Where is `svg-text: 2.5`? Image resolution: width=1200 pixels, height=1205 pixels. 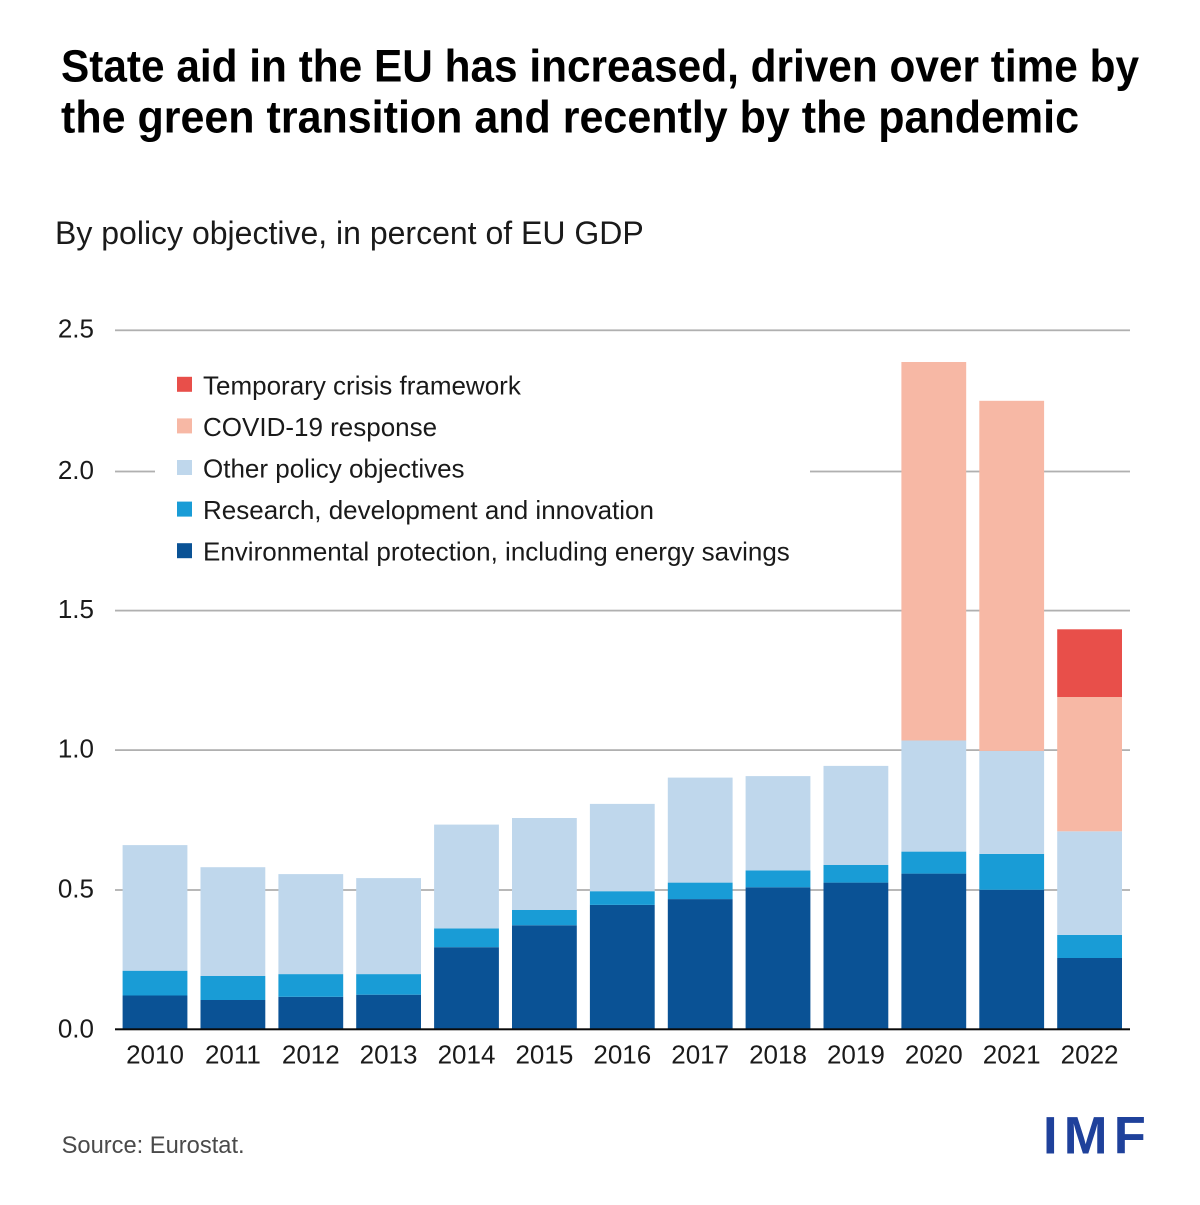 svg-text: 2.5 is located at coordinates (76, 329).